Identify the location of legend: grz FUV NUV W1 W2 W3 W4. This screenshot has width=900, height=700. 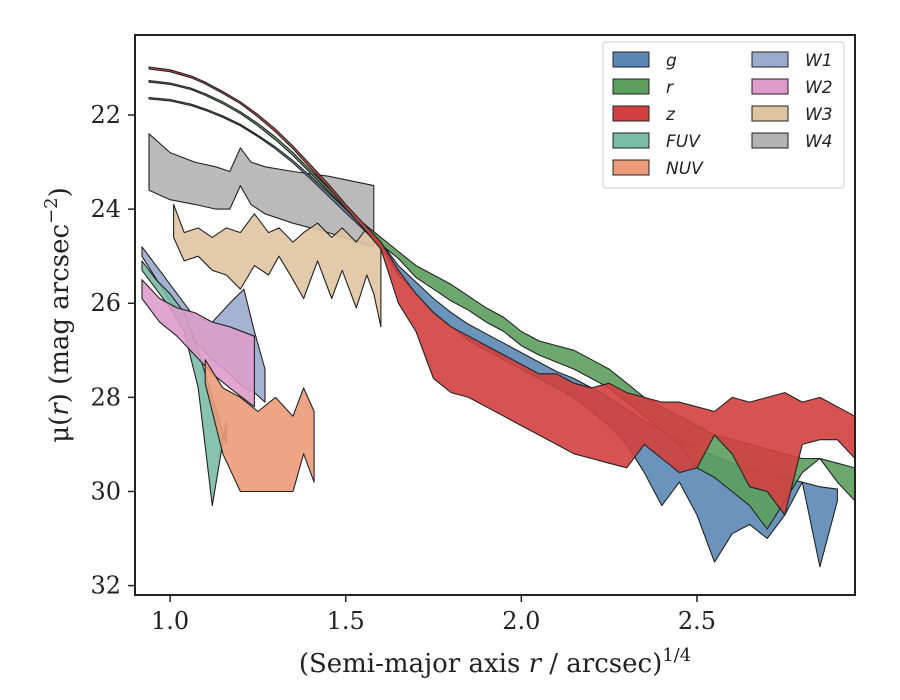
(723, 115).